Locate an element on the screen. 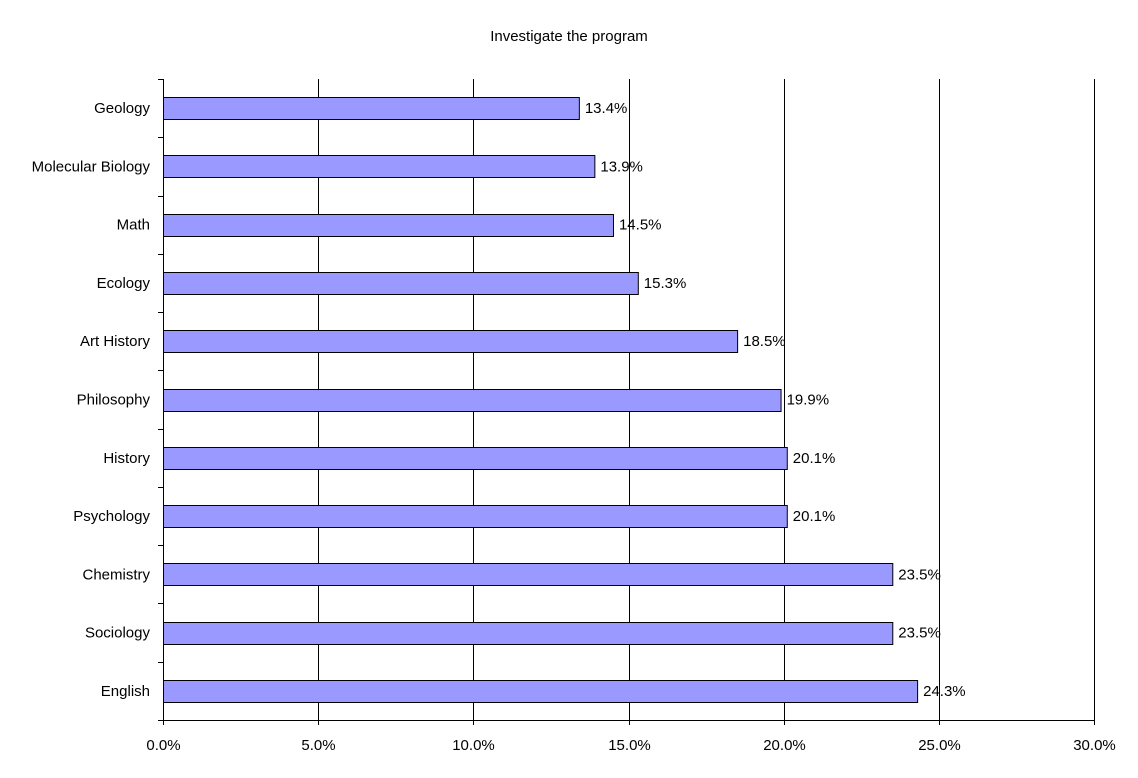  y-tick-label: Philosophy is located at coordinates (114, 400).